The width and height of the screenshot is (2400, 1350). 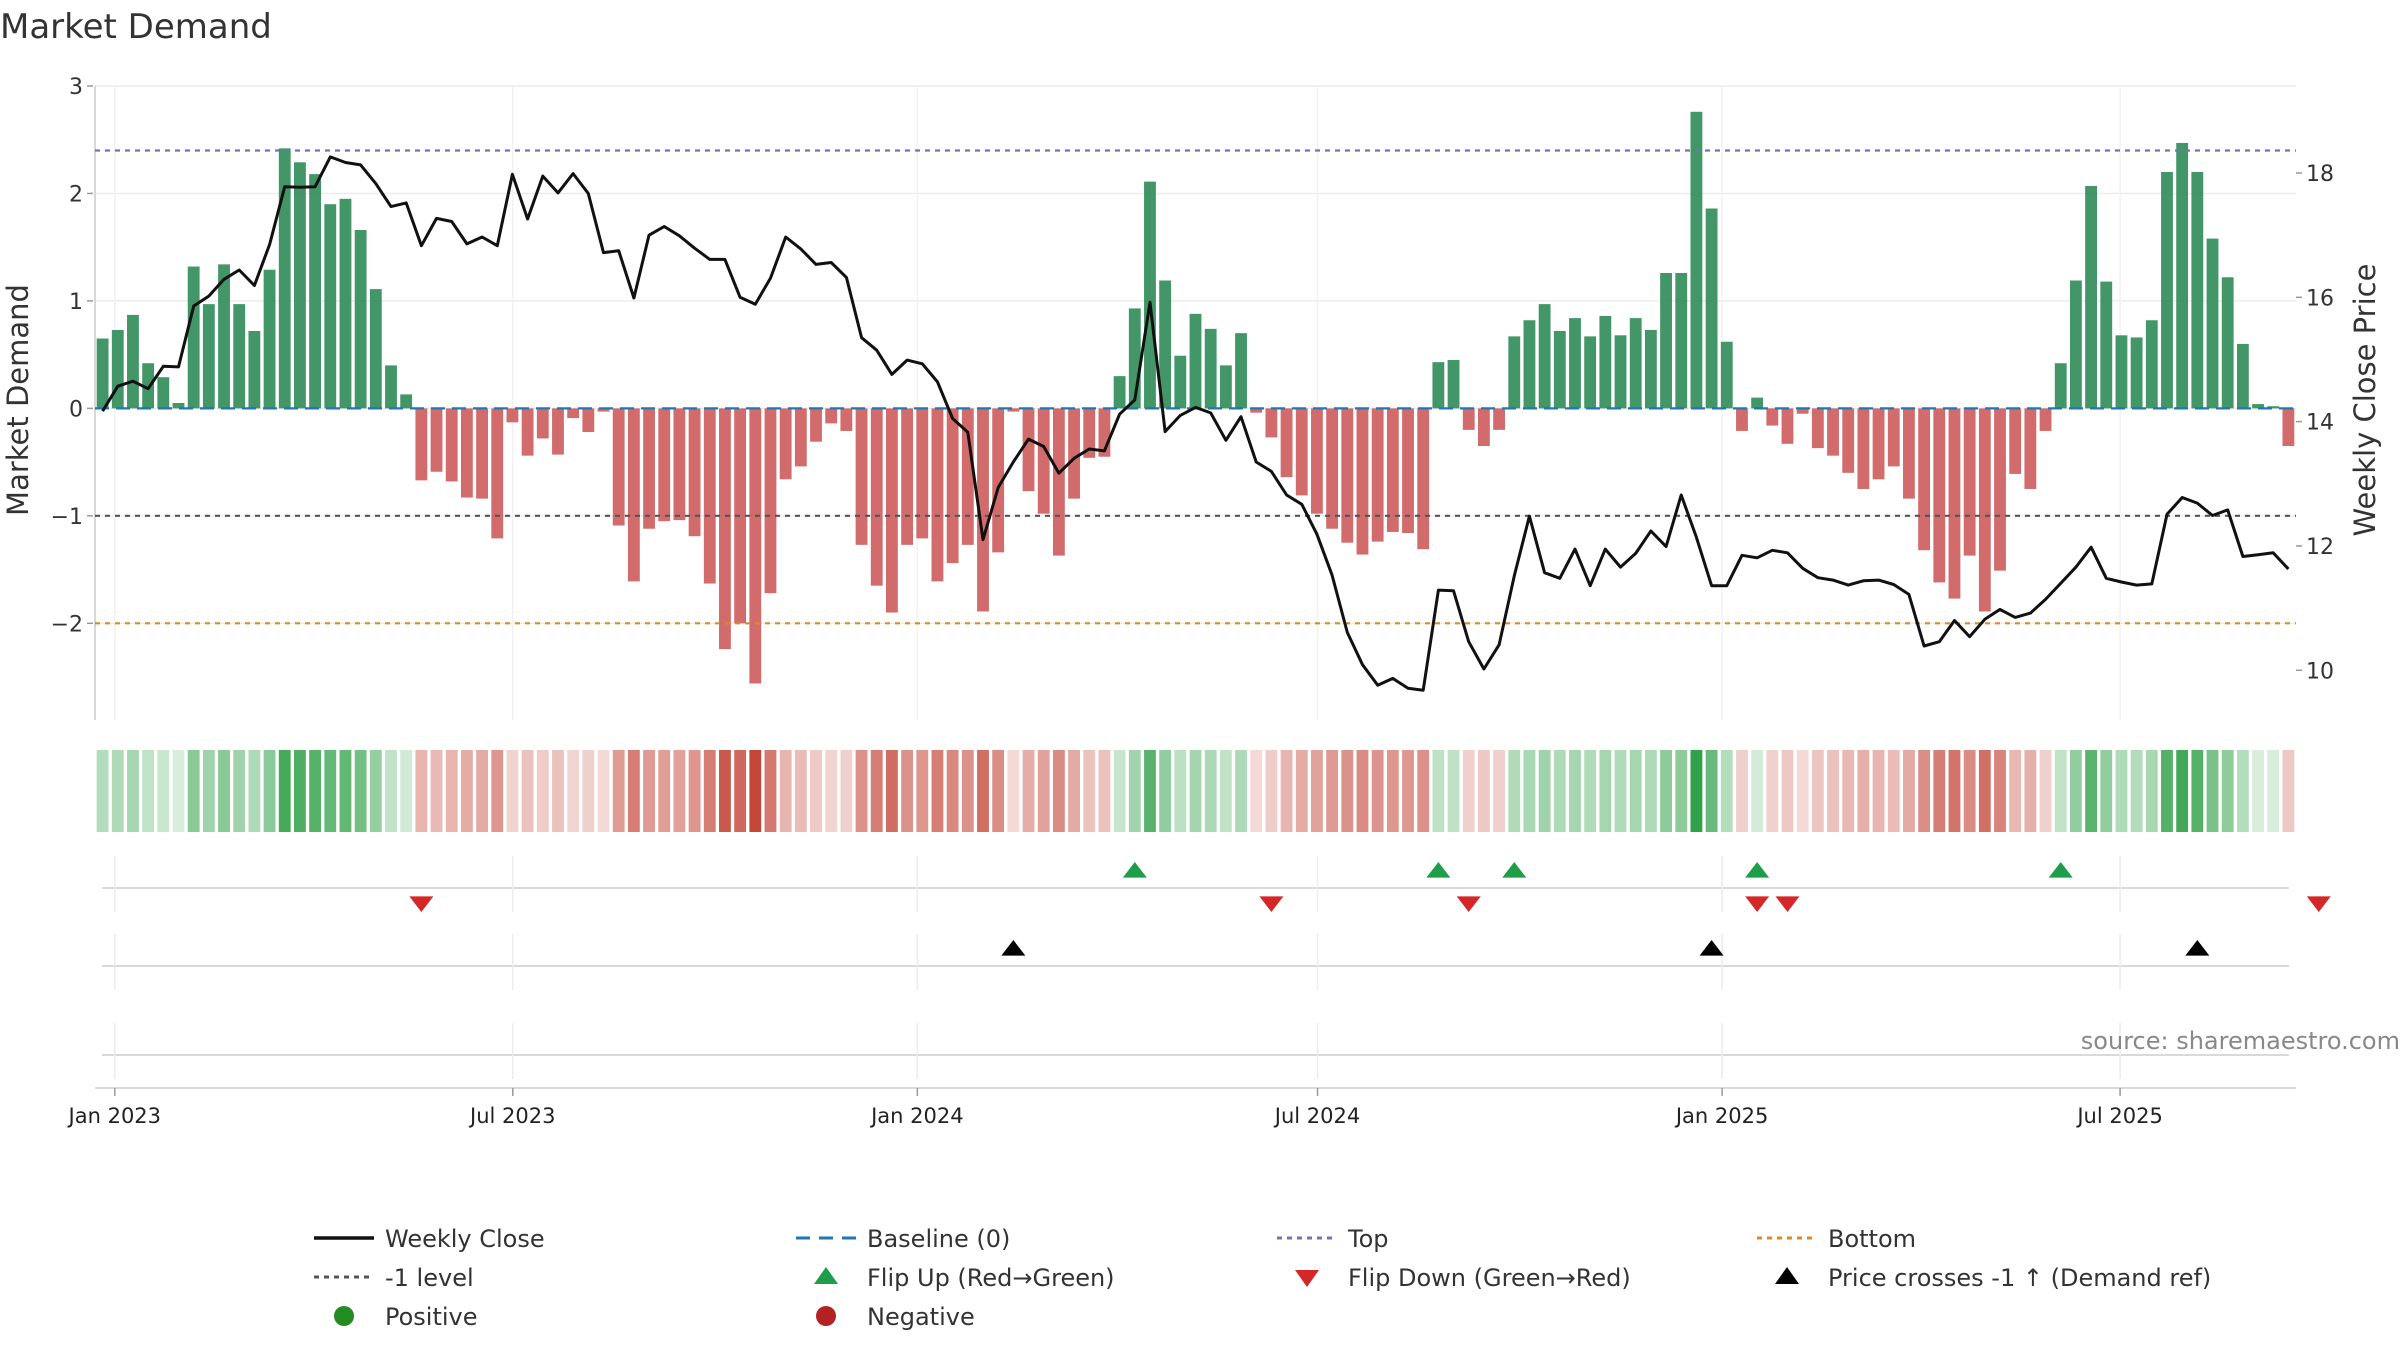 I want to click on flip-up-marker, so click(x=1514, y=870).